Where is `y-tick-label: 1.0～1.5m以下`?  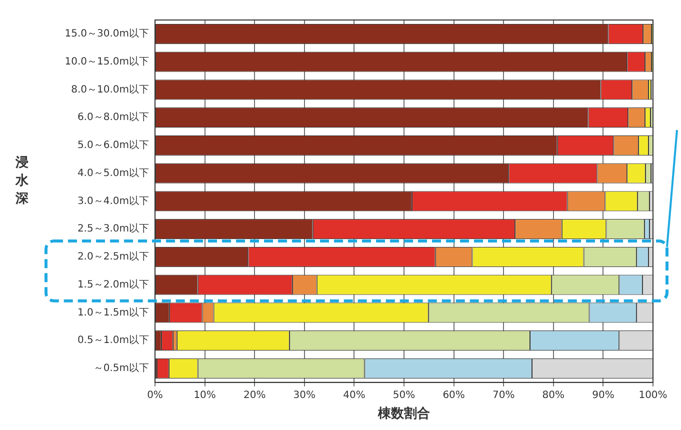
y-tick-label: 1.0～1.5m以下 is located at coordinates (113, 312).